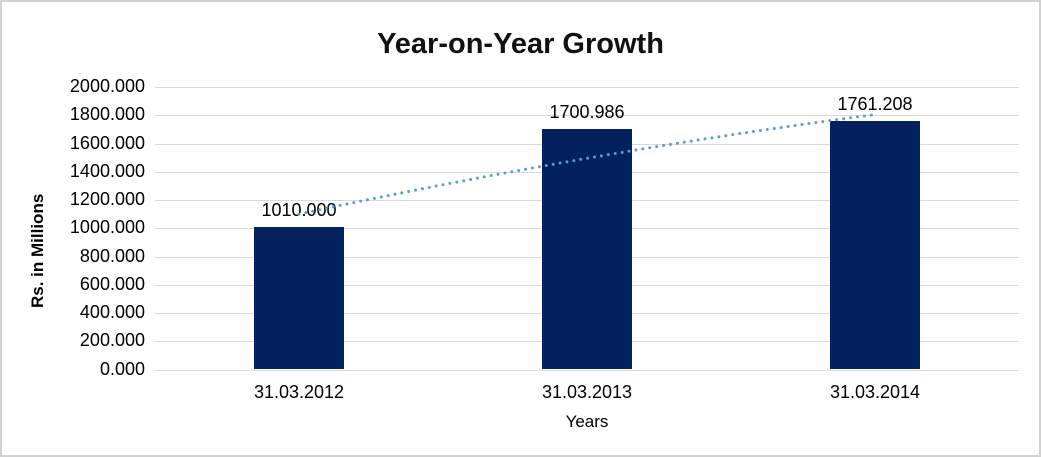 The height and width of the screenshot is (457, 1041). Describe the element at coordinates (299, 392) in the screenshot. I see `x-tick-label: 31.03.2012` at that location.